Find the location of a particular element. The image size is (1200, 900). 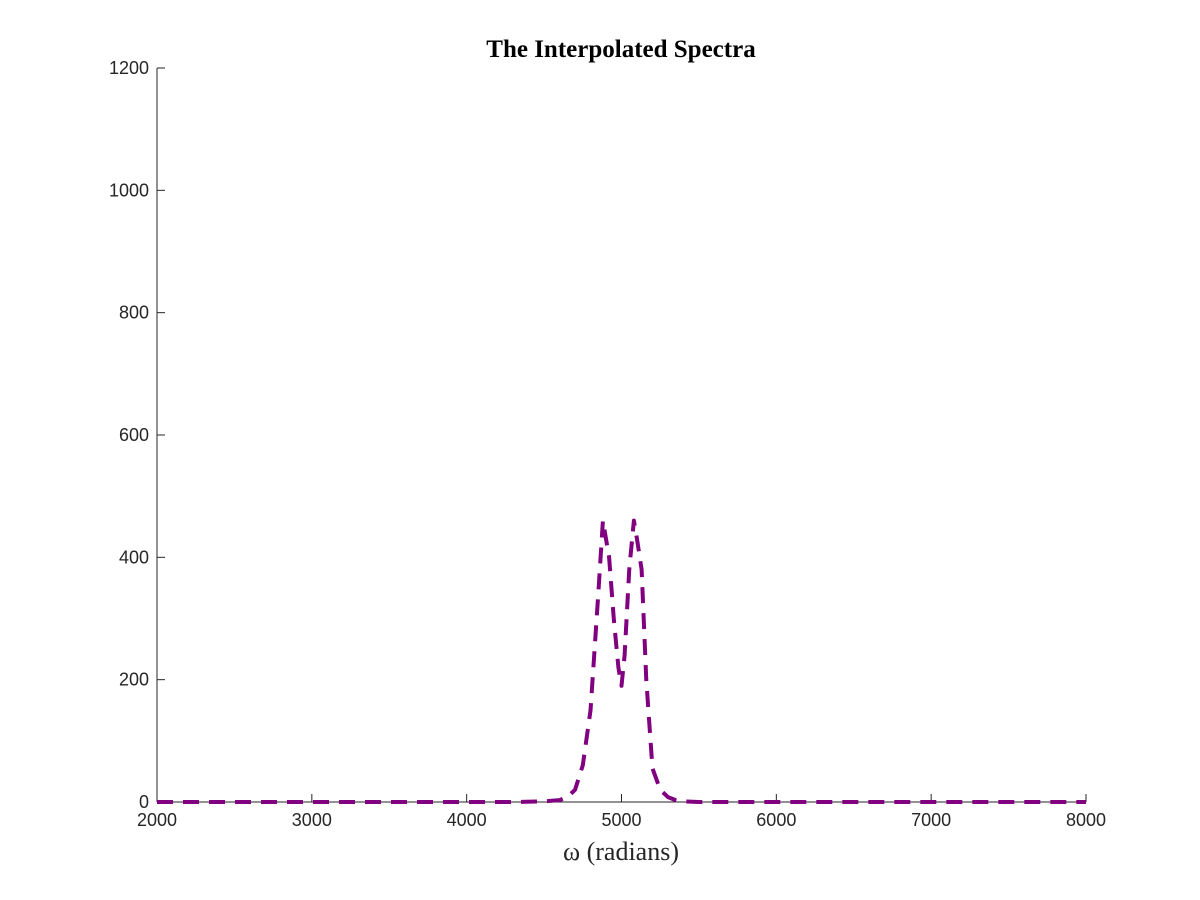

x-tick-label-7000: 7000 is located at coordinates (931, 820).